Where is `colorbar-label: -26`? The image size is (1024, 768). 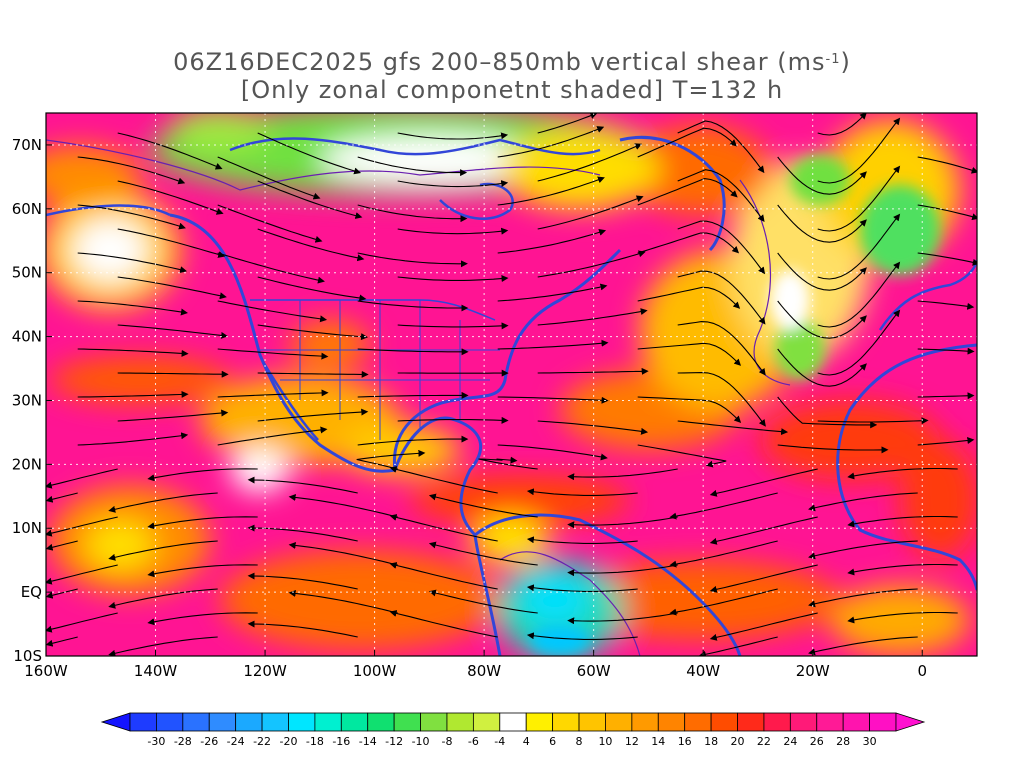 colorbar-label: -26 is located at coordinates (209, 741).